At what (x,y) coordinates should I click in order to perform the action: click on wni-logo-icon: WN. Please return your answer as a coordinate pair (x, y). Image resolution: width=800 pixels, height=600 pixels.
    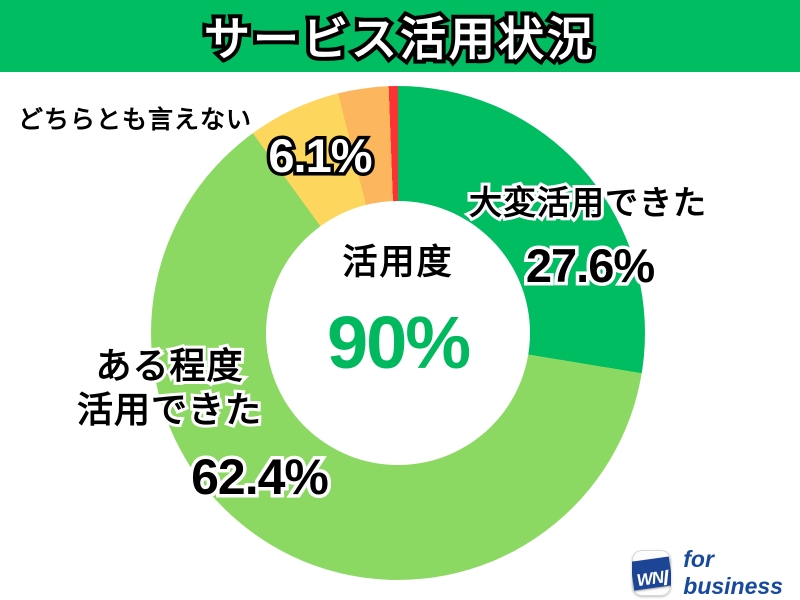
    Looking at the image, I should click on (652, 573).